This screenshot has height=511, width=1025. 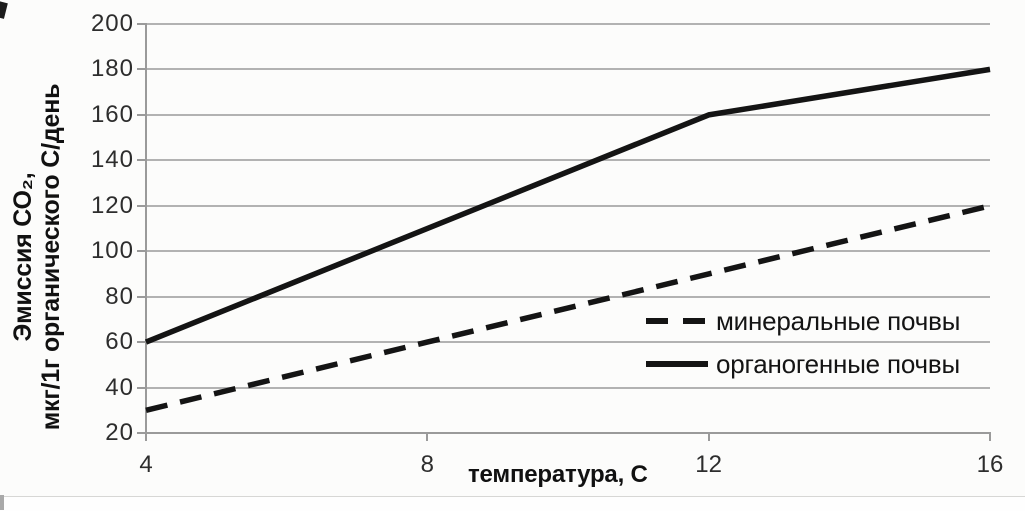 What do you see at coordinates (119, 296) in the screenshot?
I see `y-tick-label-80: 80` at bounding box center [119, 296].